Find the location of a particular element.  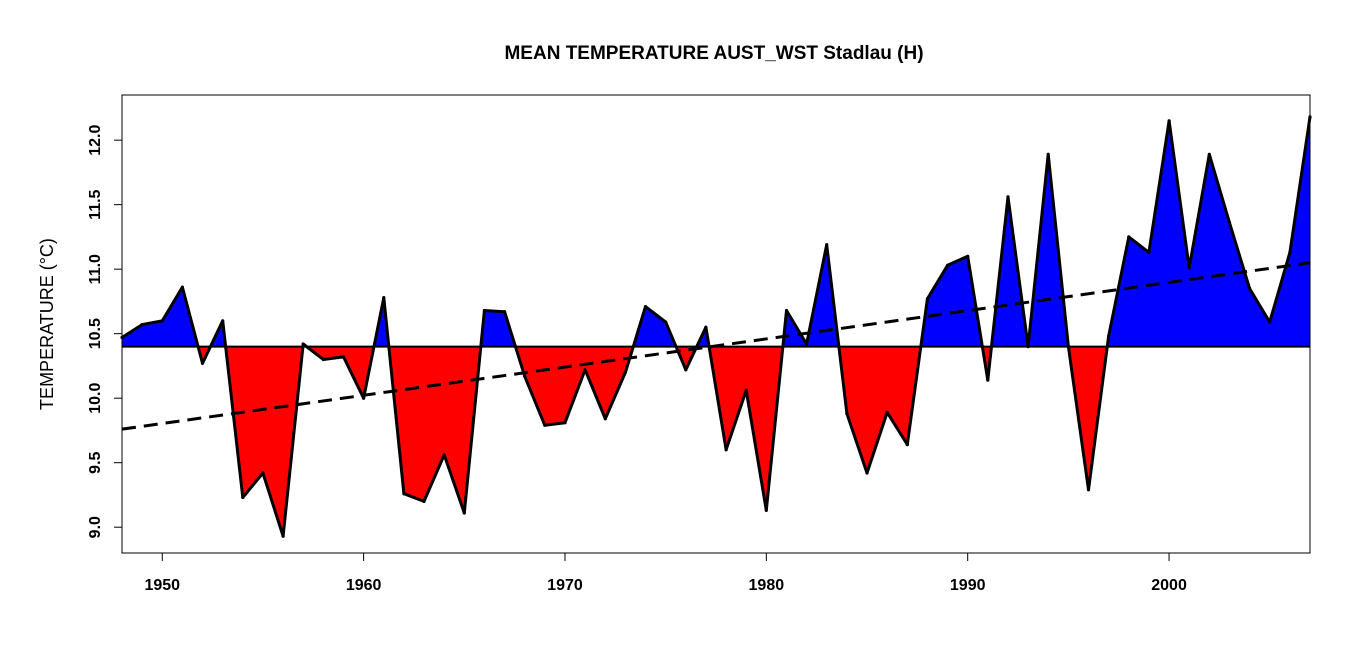

x-tick-label: 1990 is located at coordinates (968, 585).